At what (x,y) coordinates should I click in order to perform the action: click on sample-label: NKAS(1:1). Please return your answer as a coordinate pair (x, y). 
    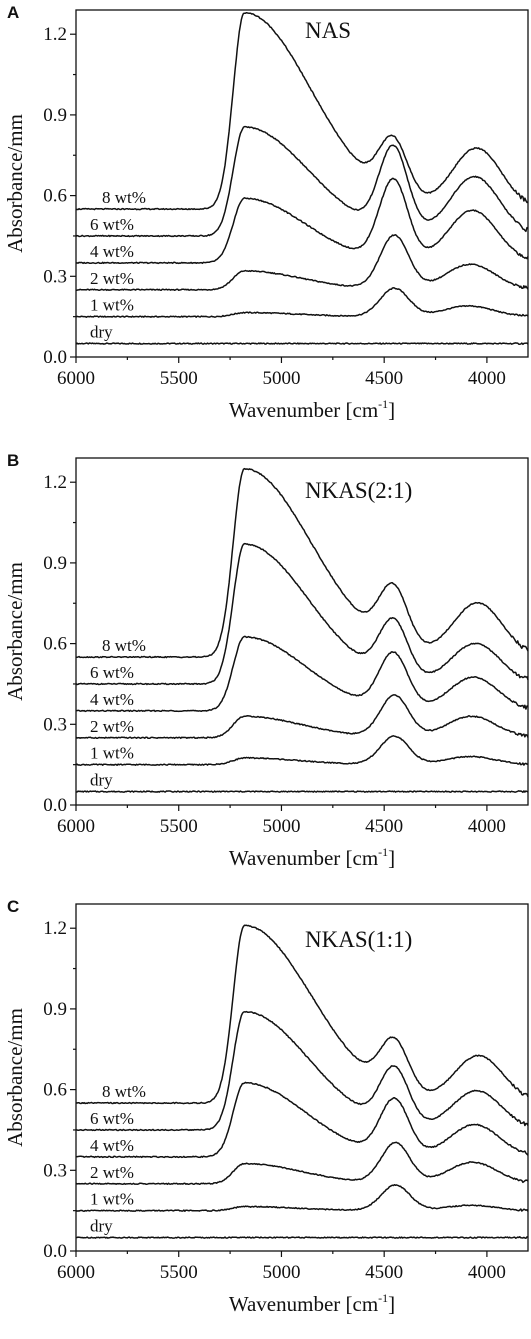
    Looking at the image, I should click on (358, 939).